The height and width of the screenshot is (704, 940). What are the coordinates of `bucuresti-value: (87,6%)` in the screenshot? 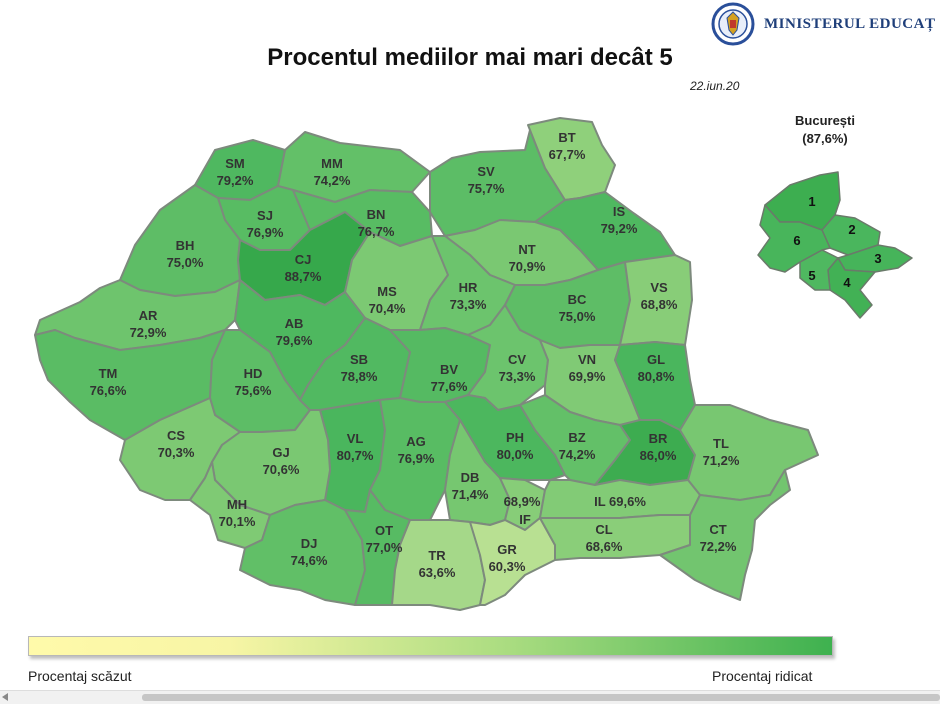 It's located at (825, 138).